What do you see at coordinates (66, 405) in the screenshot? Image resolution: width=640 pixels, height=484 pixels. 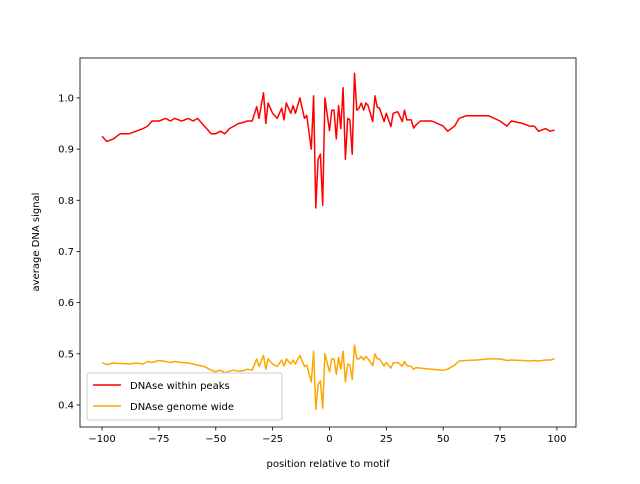 I see `y-tick-label: 0.4` at bounding box center [66, 405].